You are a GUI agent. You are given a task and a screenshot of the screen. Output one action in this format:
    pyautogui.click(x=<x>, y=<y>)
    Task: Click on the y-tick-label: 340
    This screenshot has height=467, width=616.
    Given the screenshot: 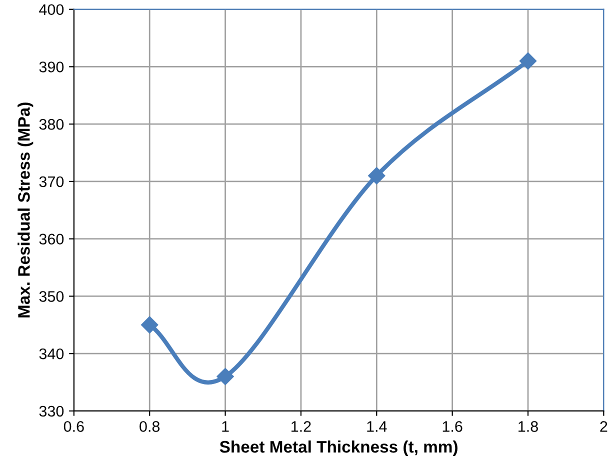 What is the action you would take?
    pyautogui.click(x=51, y=354)
    